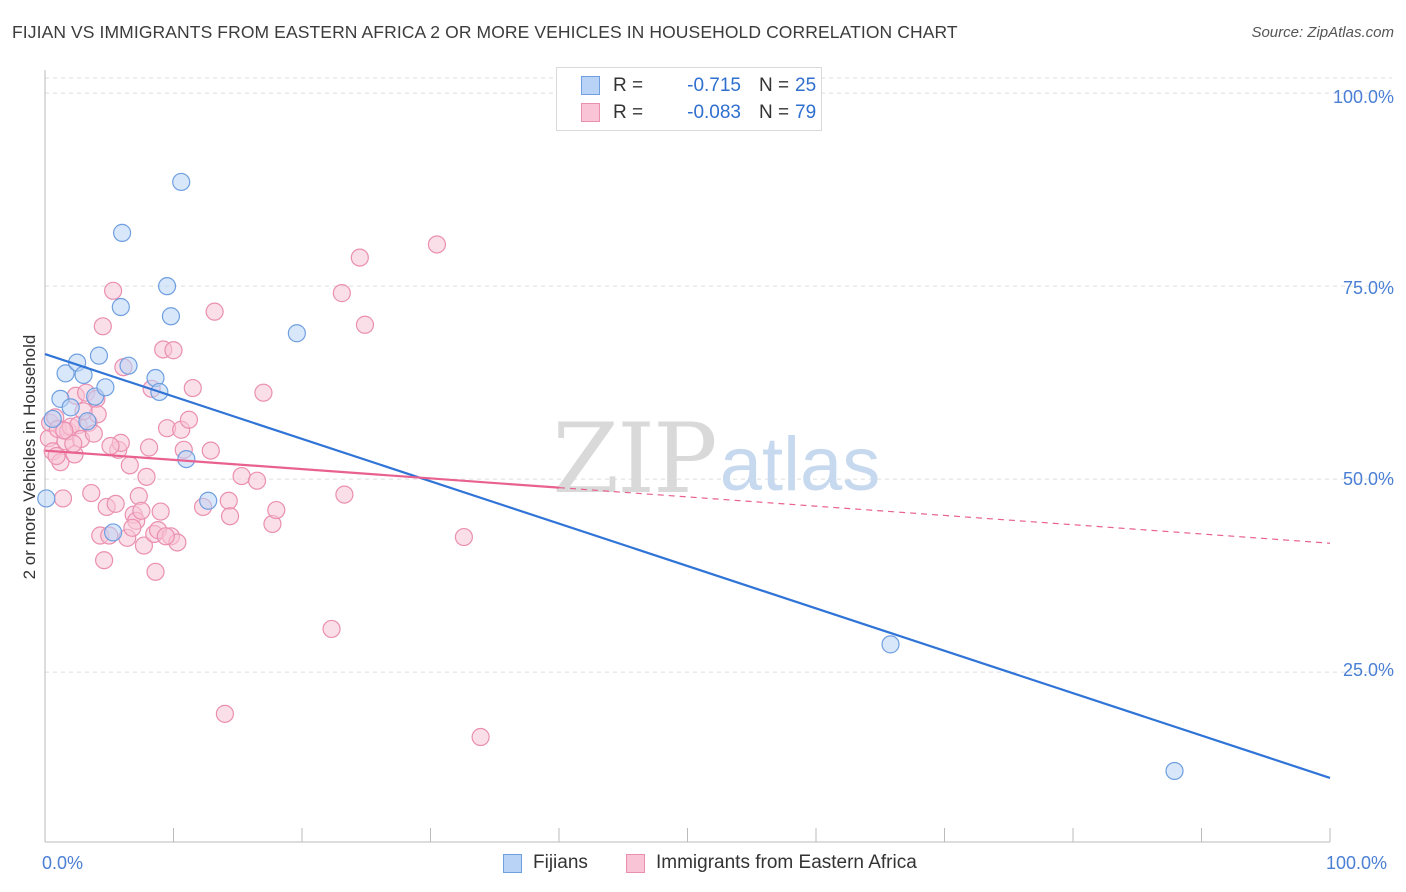  What do you see at coordinates (1322, 32) in the screenshot?
I see `source-label: Source: ZipAtlas.com` at bounding box center [1322, 32].